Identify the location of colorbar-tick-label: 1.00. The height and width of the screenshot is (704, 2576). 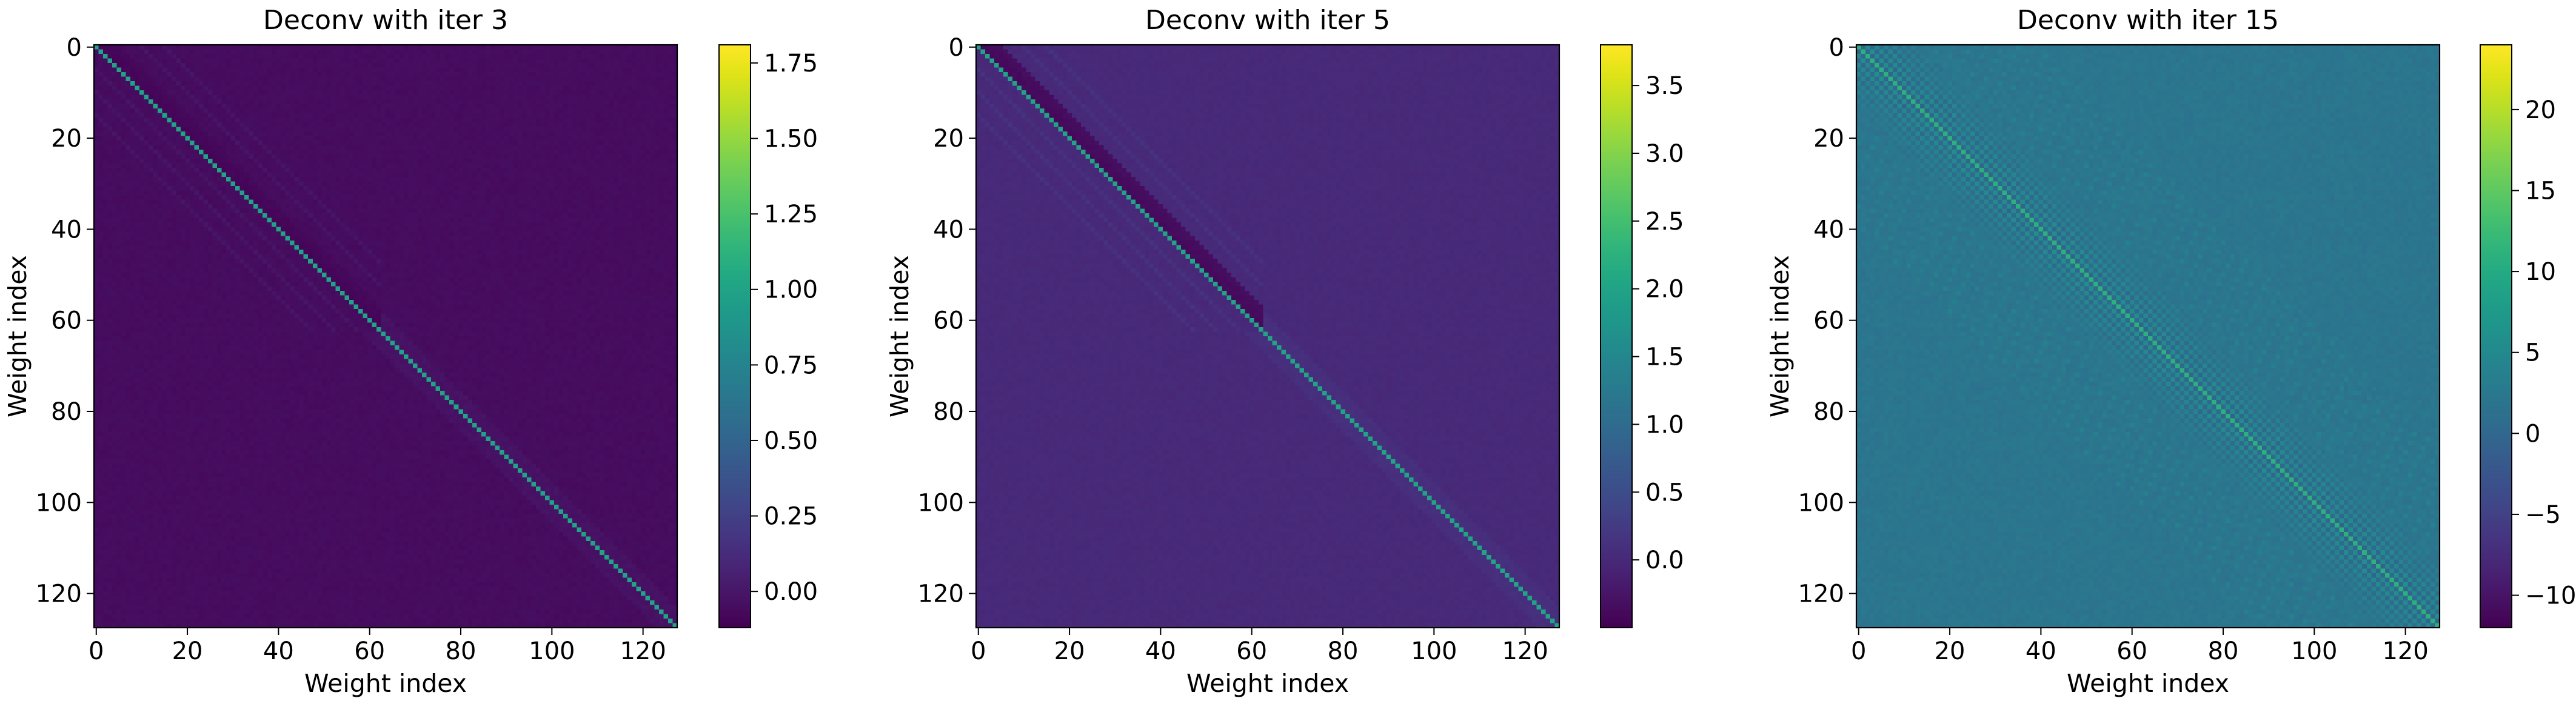
(791, 290).